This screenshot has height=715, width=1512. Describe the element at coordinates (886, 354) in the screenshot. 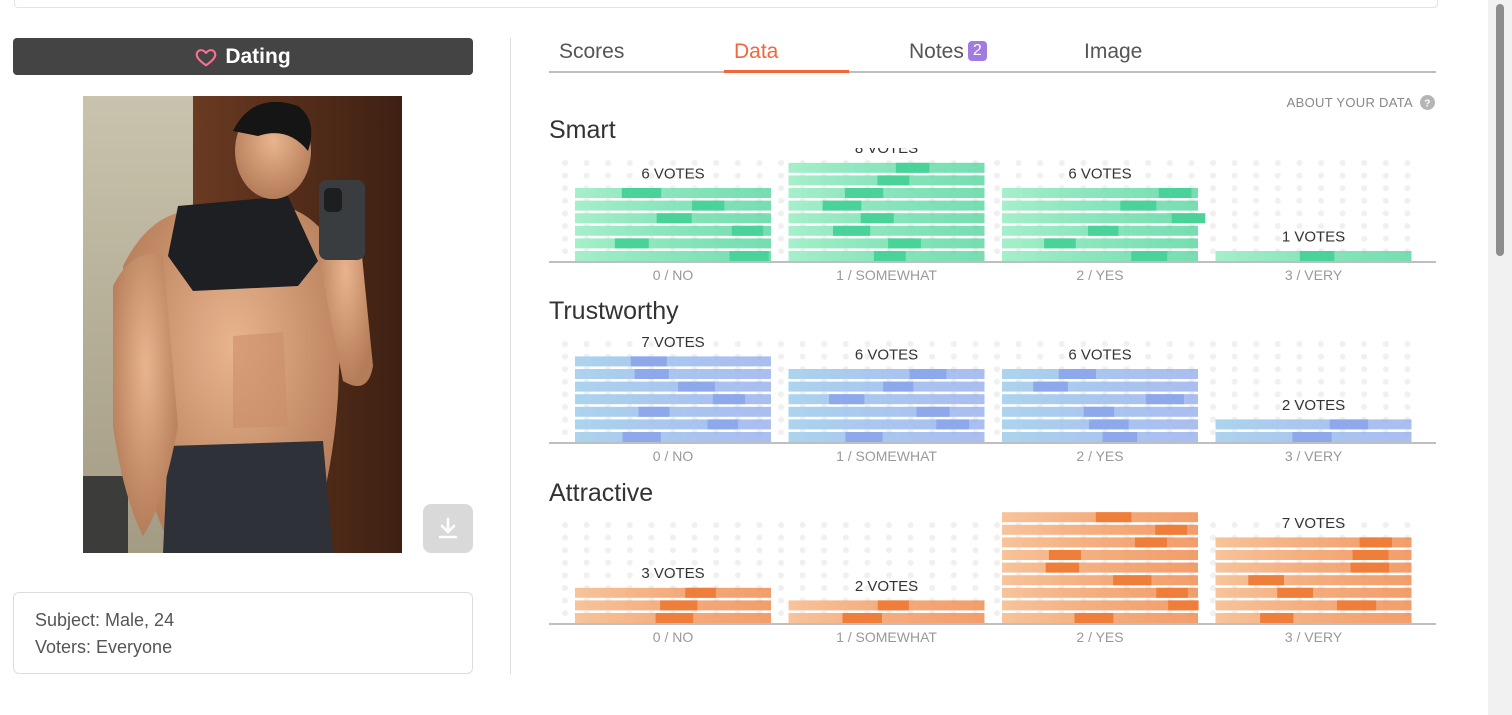

I see `vote-count-label: 6 VOTES` at that location.